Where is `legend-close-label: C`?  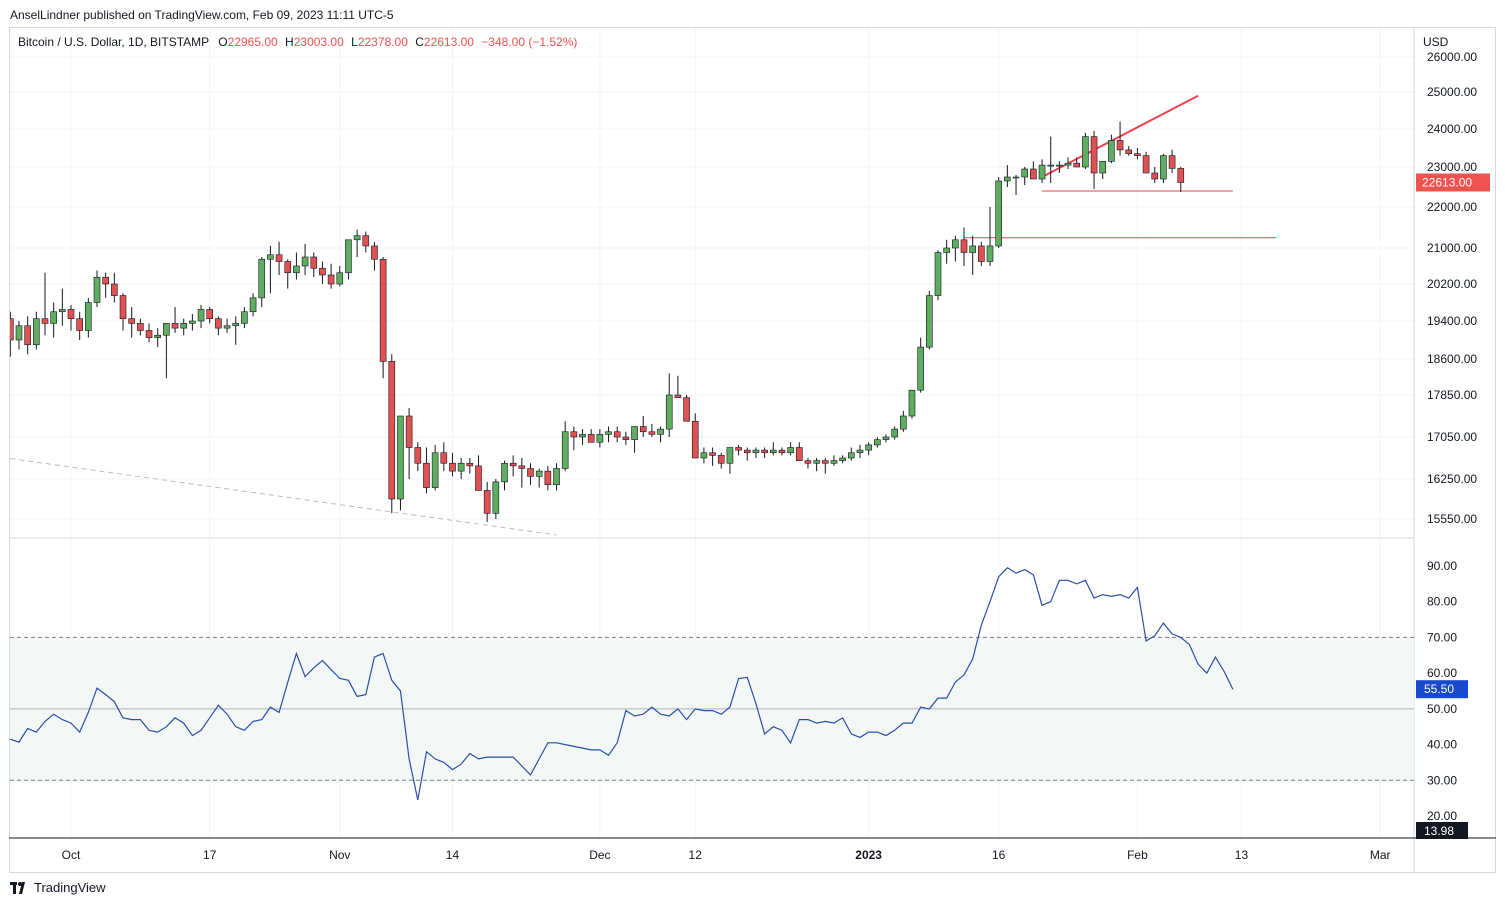
legend-close-label: C is located at coordinates (419, 42).